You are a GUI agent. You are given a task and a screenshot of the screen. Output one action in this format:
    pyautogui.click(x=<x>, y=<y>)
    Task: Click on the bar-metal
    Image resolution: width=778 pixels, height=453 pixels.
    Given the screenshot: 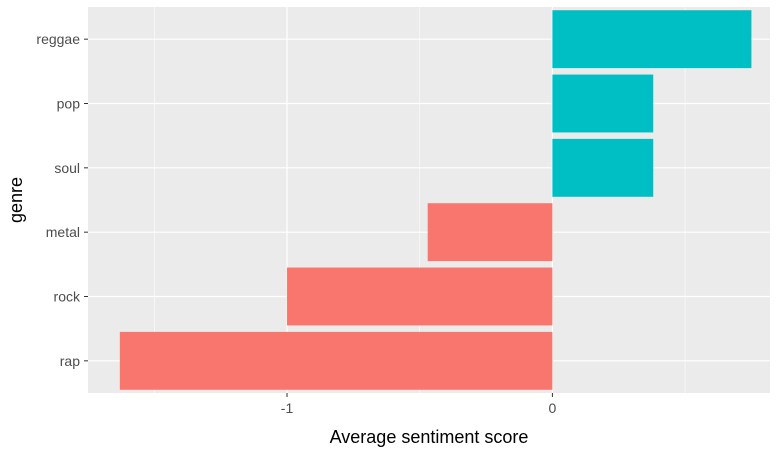 What is the action you would take?
    pyautogui.click(x=490, y=232)
    